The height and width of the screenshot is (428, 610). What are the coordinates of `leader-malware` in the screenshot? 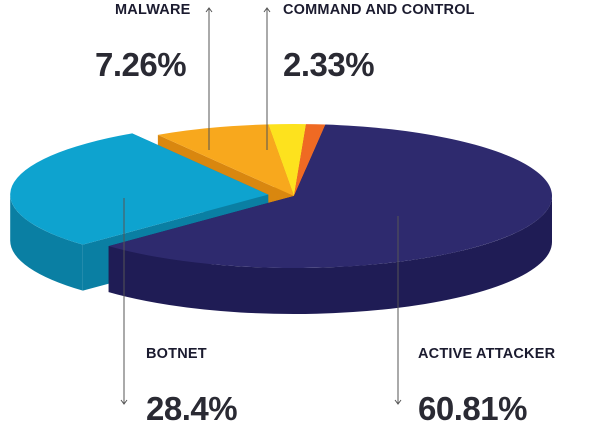 It's located at (209, 78).